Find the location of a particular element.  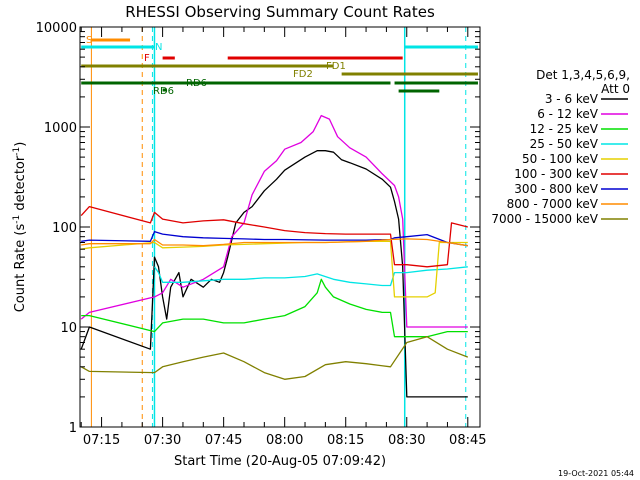

x-tick-label: 08:00 is located at coordinates (284, 440).